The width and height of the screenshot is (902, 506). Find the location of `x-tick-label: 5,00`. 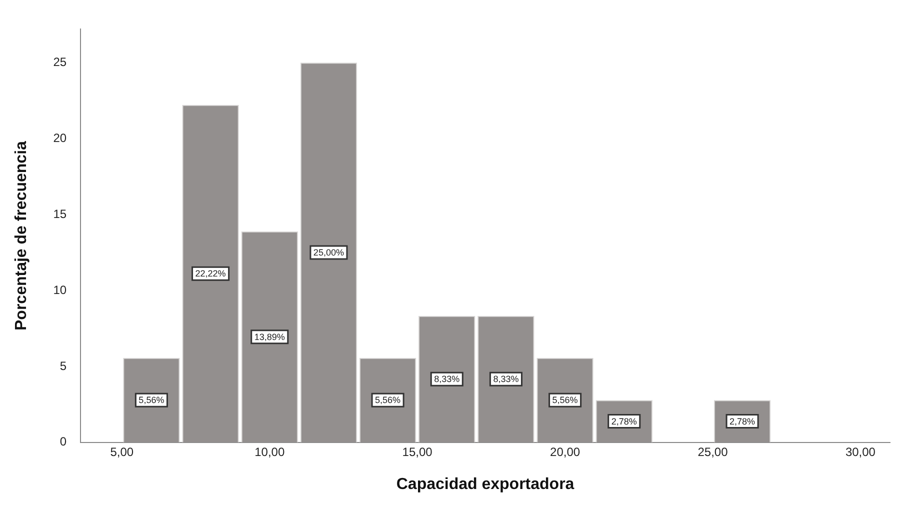

x-tick-label: 5,00 is located at coordinates (122, 451).